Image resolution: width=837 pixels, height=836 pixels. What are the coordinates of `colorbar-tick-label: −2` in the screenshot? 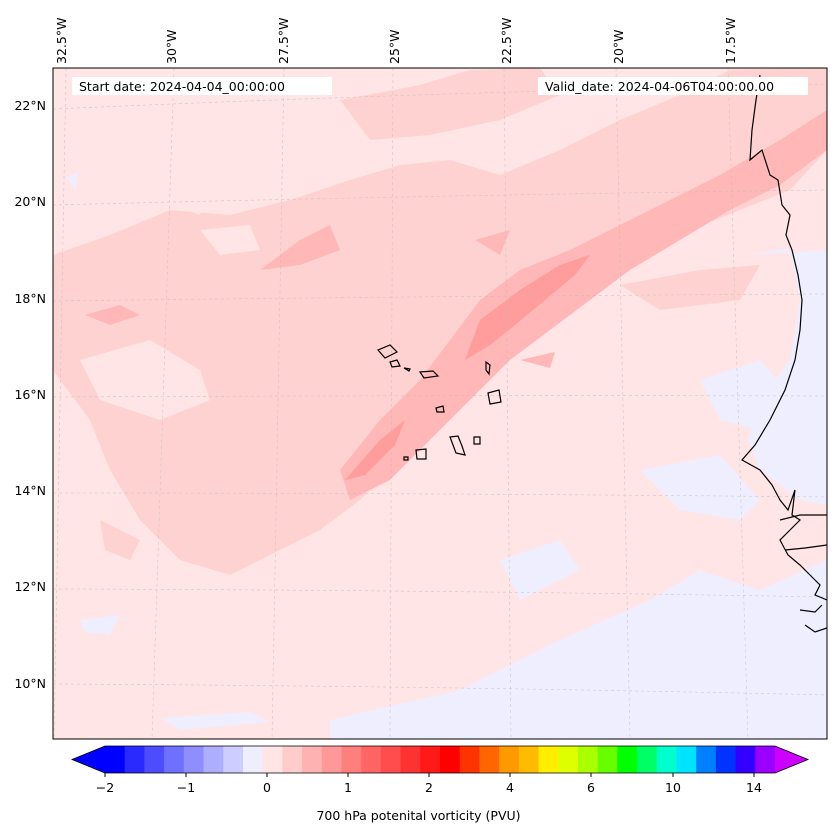 It's located at (105, 787).